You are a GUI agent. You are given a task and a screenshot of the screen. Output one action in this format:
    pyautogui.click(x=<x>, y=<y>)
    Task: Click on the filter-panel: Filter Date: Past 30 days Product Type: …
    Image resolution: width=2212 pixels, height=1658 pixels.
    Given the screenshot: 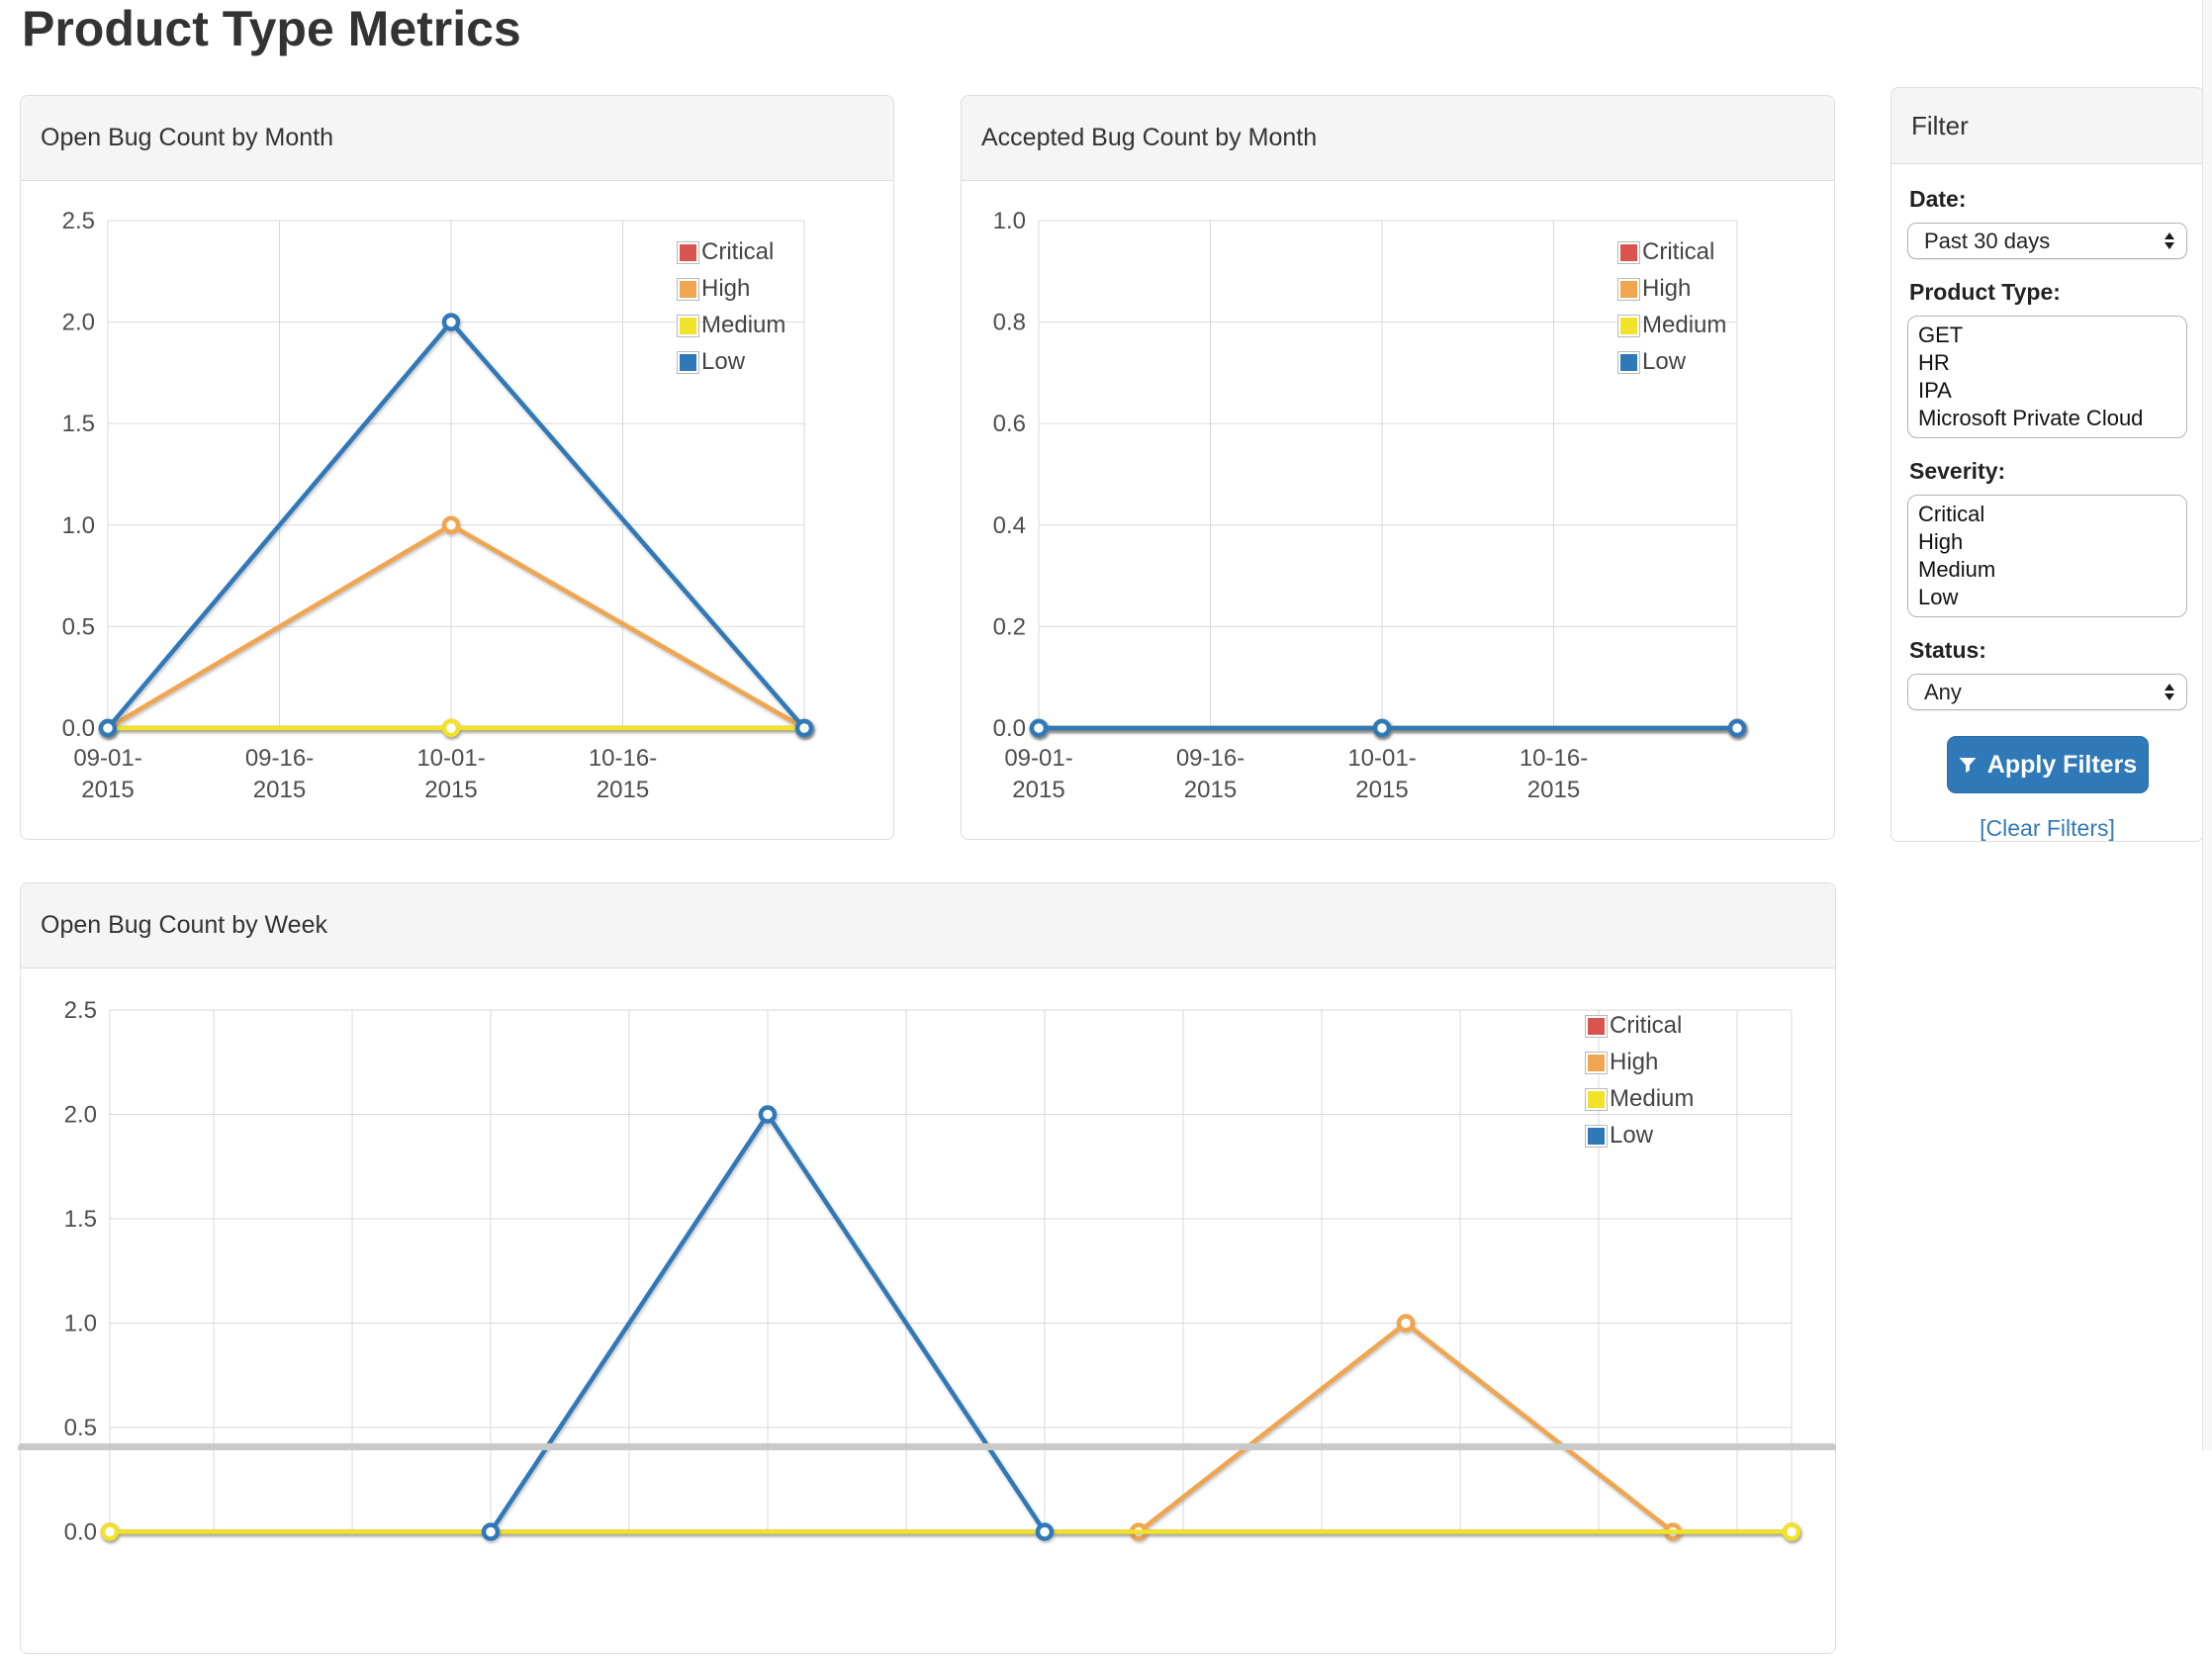 What is the action you would take?
    pyautogui.click(x=2047, y=465)
    